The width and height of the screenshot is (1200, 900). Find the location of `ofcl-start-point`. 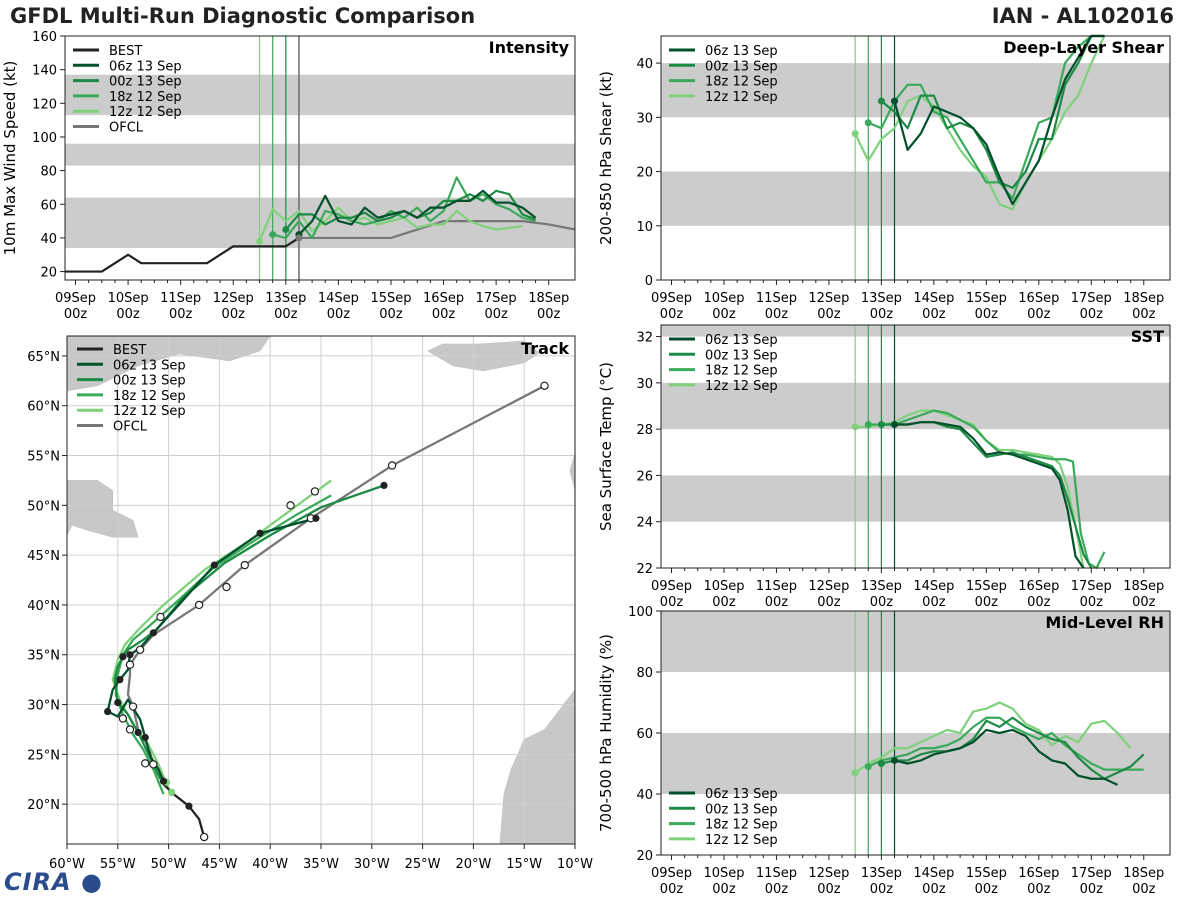

ofcl-start-point is located at coordinates (299, 238).